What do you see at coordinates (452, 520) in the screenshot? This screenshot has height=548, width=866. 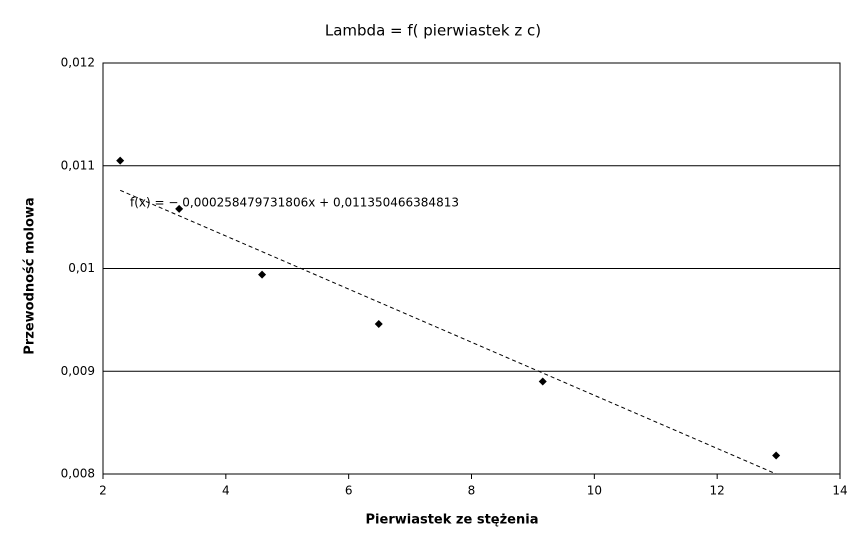 I see `x-axis-title: Pierwiastek ze stężenia` at bounding box center [452, 520].